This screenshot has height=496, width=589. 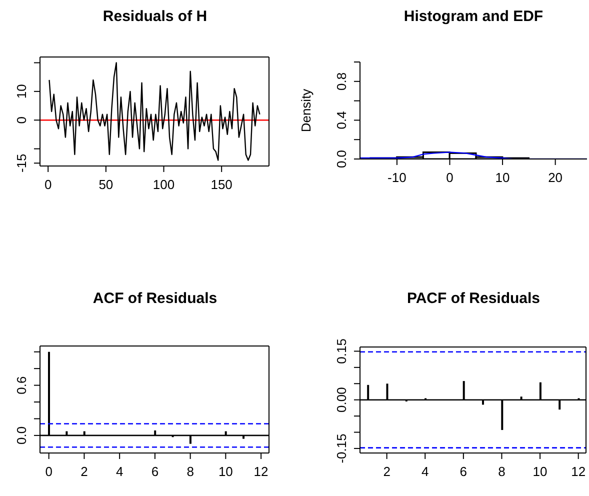 I want to click on y-tick-label: 0.4, so click(x=341, y=120).